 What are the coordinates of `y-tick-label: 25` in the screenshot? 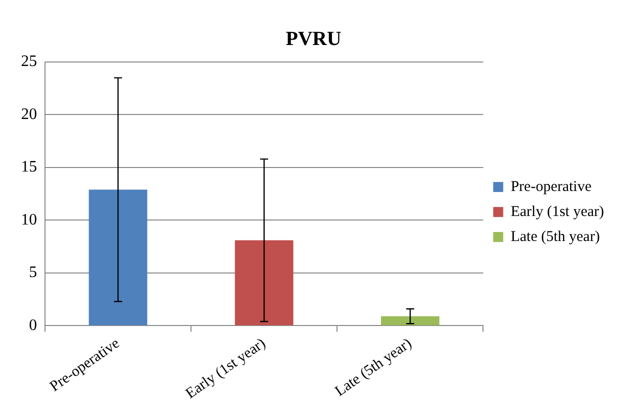 It's located at (29, 61).